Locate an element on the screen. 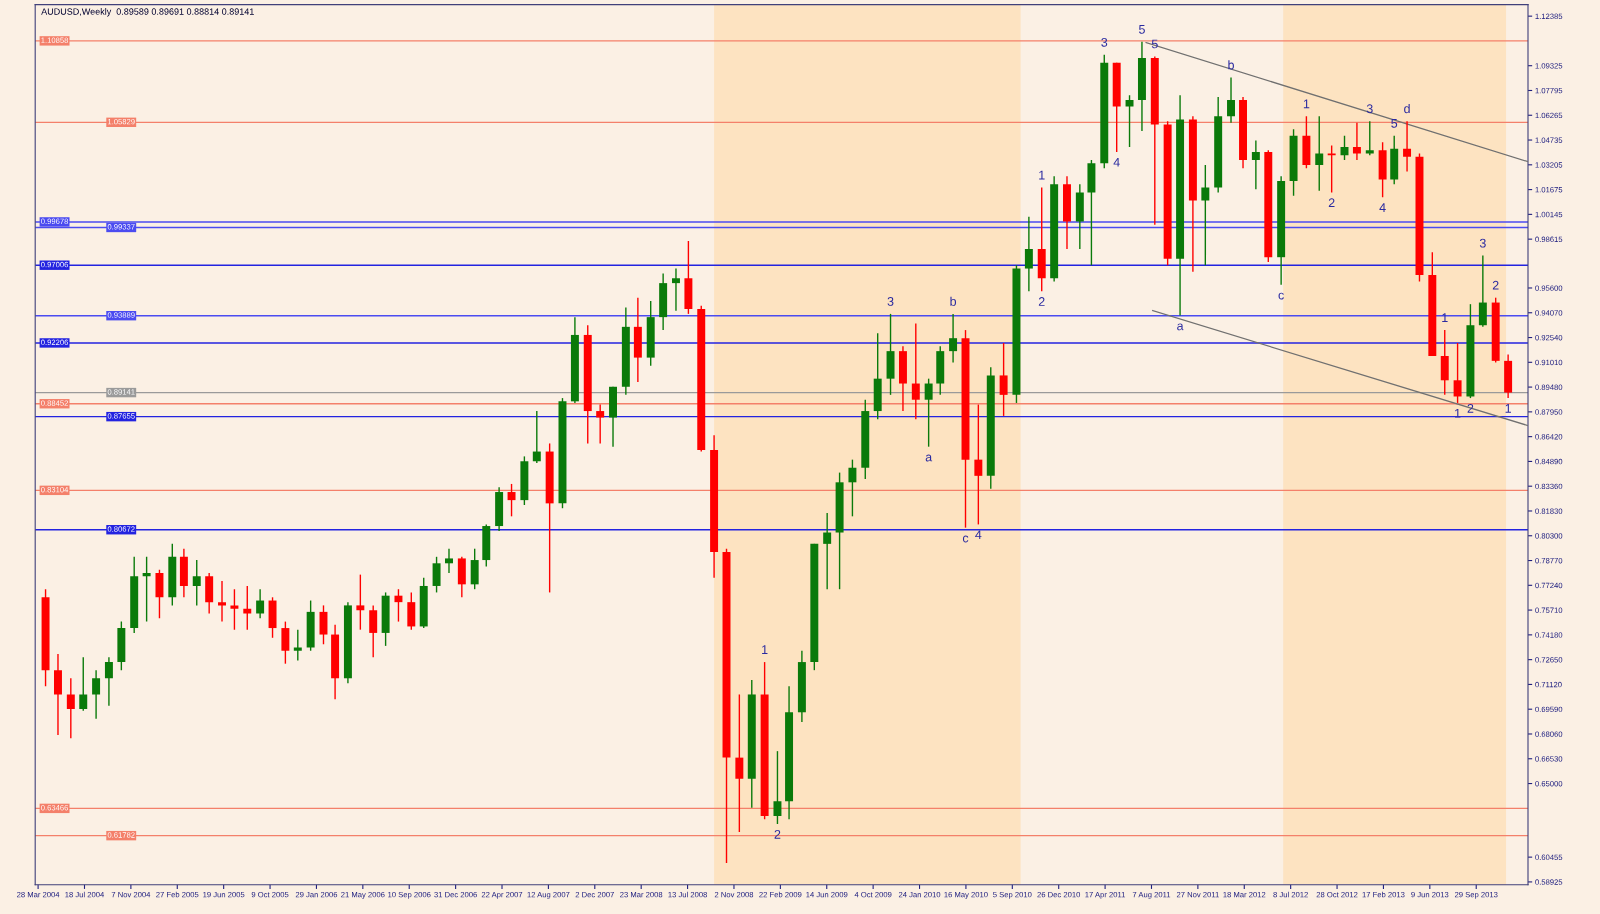 Image resolution: width=1600 pixels, height=914 pixels. chart-title: AUDUSD,Weekly 0.89589 0.89691 0.88814 0.89141 is located at coordinates (147, 12).